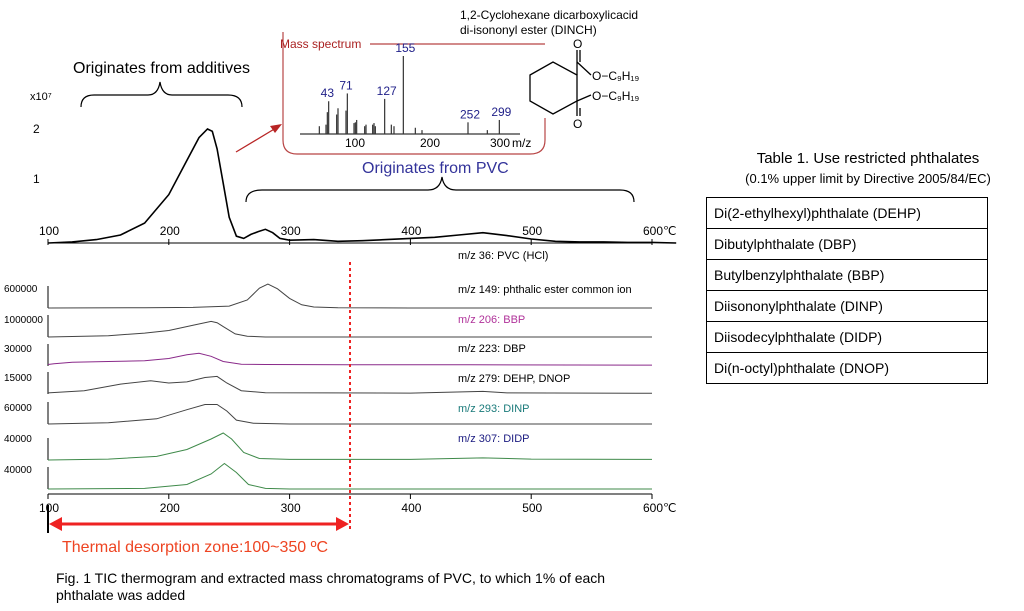 The height and width of the screenshot is (611, 1024). What do you see at coordinates (18, 408) in the screenshot?
I see `row-scale-label: 60000` at bounding box center [18, 408].